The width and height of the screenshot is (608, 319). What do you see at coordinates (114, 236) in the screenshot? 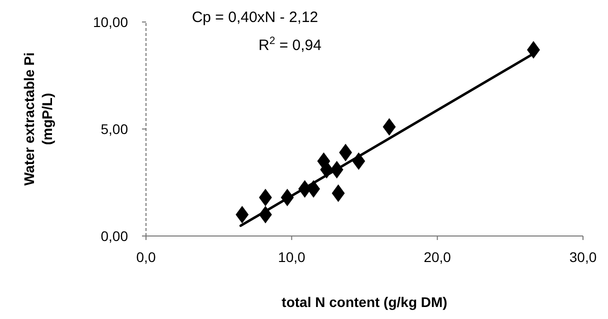
I see `y-tick-label: 0,00` at bounding box center [114, 236].